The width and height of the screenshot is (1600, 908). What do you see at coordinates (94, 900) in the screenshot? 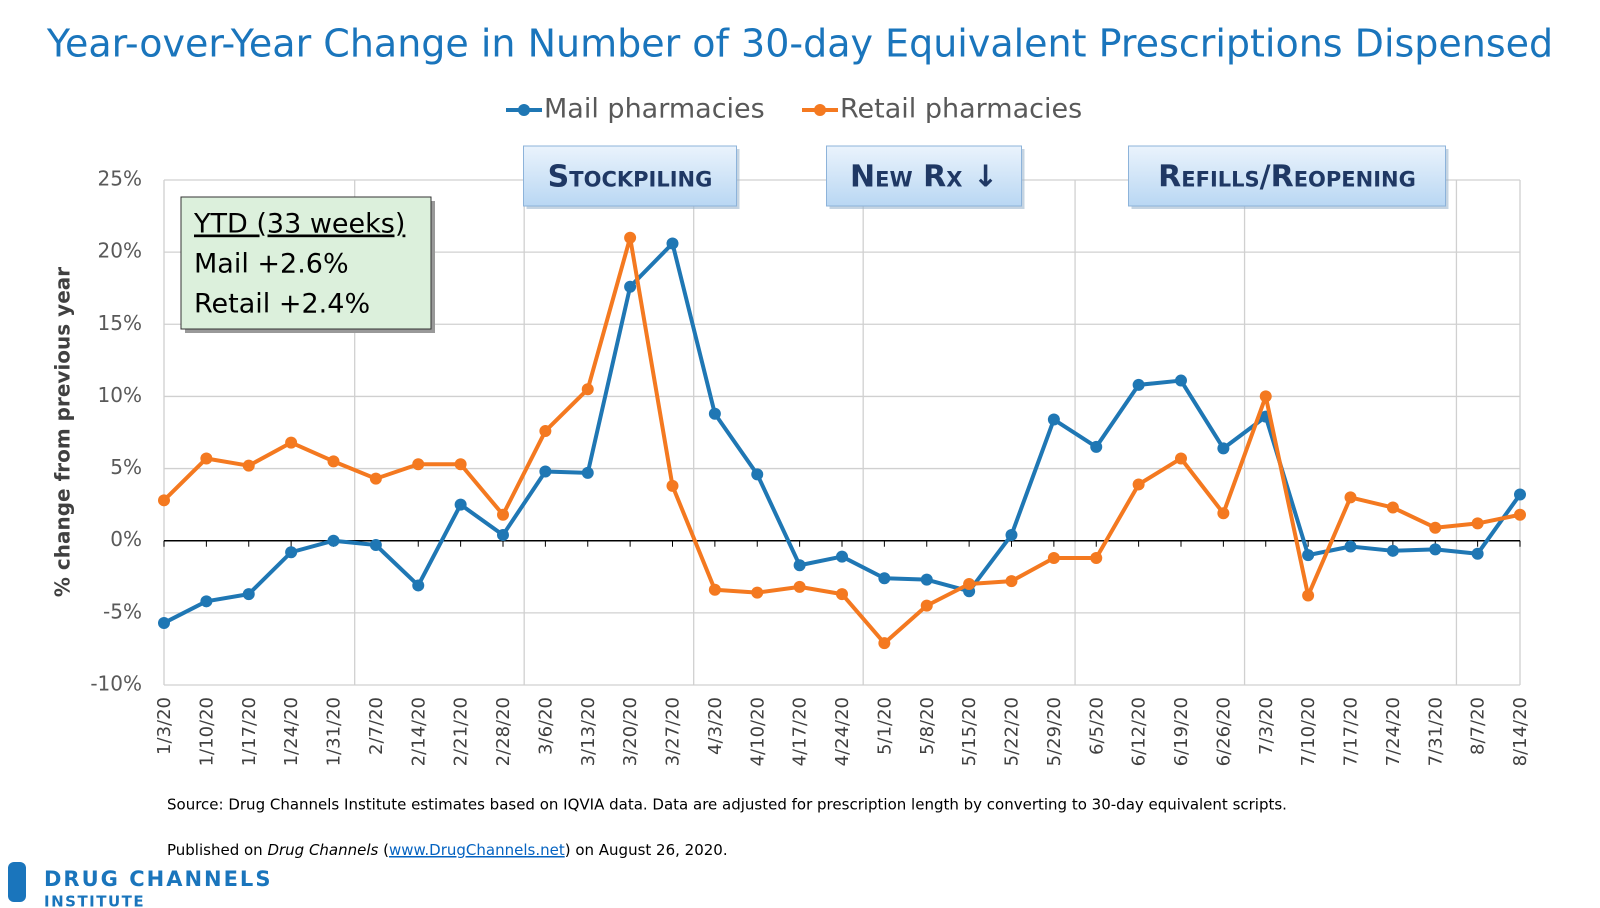
I see `logo-subtext: INSTITUTE` at bounding box center [94, 900].